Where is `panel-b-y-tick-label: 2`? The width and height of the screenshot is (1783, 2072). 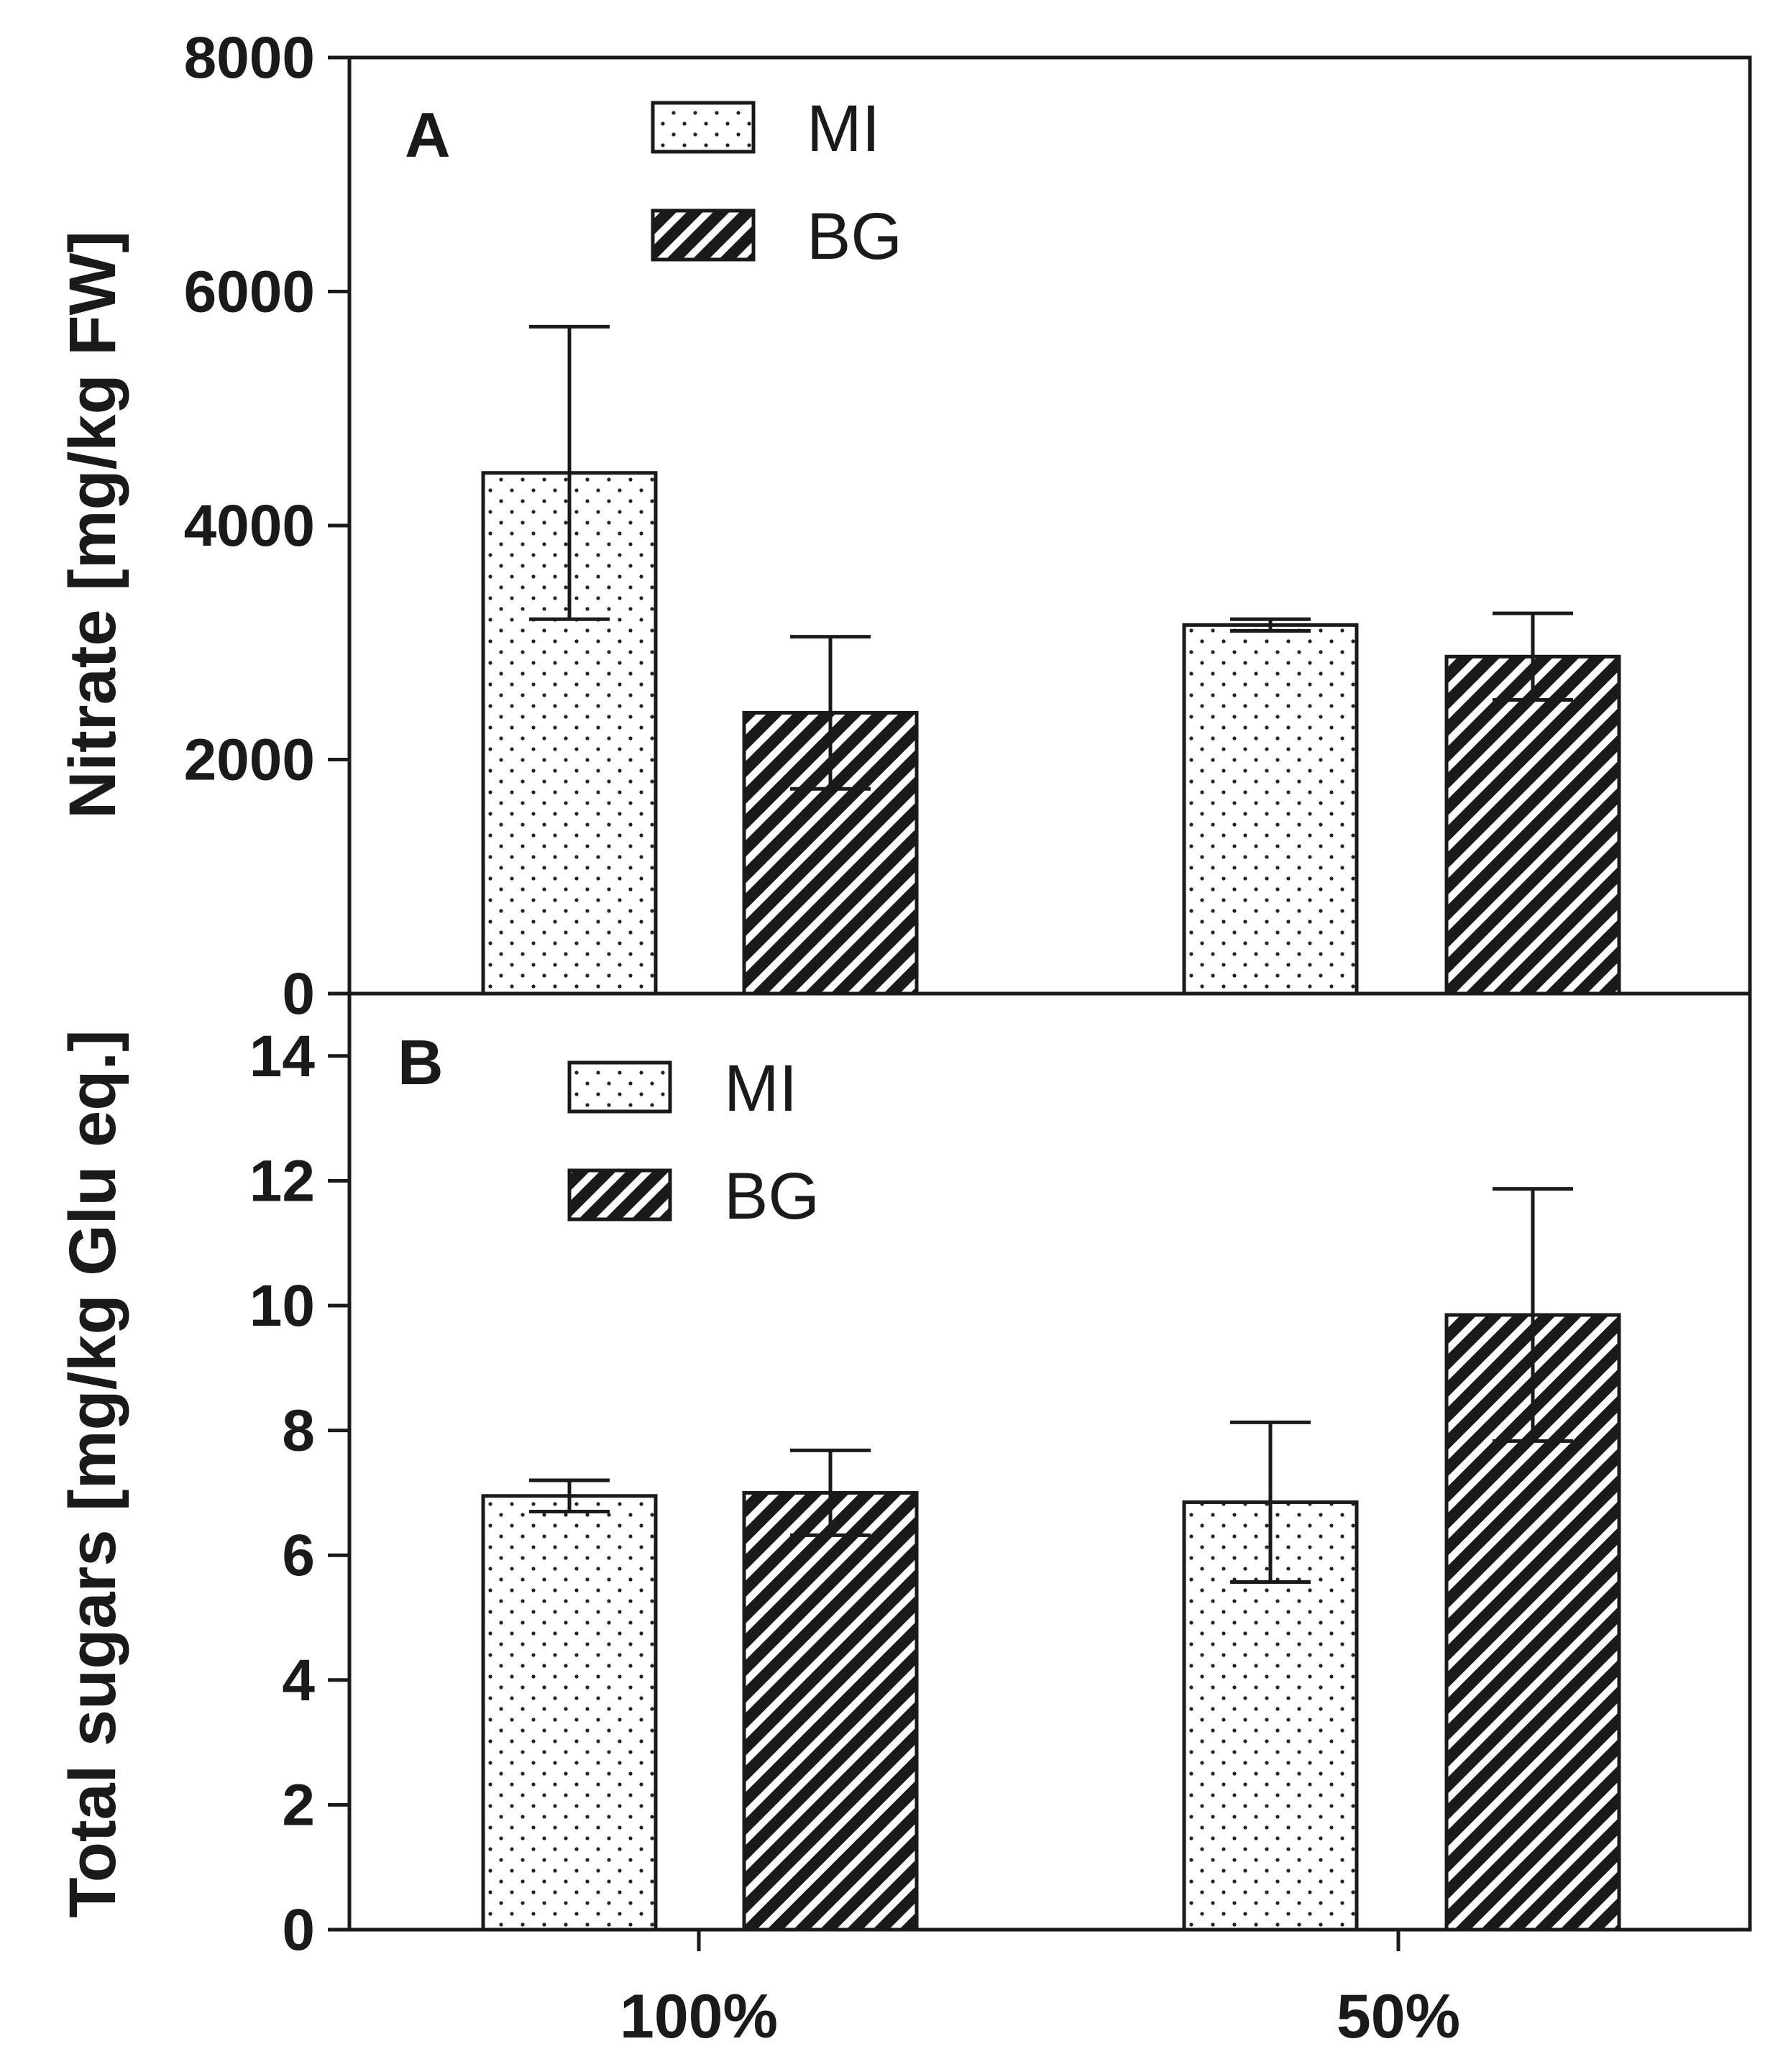 panel-b-y-tick-label: 2 is located at coordinates (299, 1805).